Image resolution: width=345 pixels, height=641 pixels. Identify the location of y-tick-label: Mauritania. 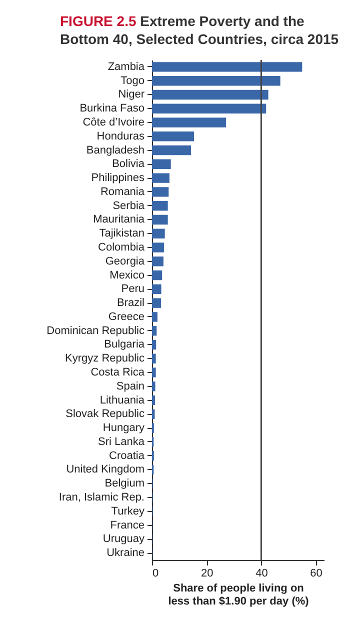
(119, 220).